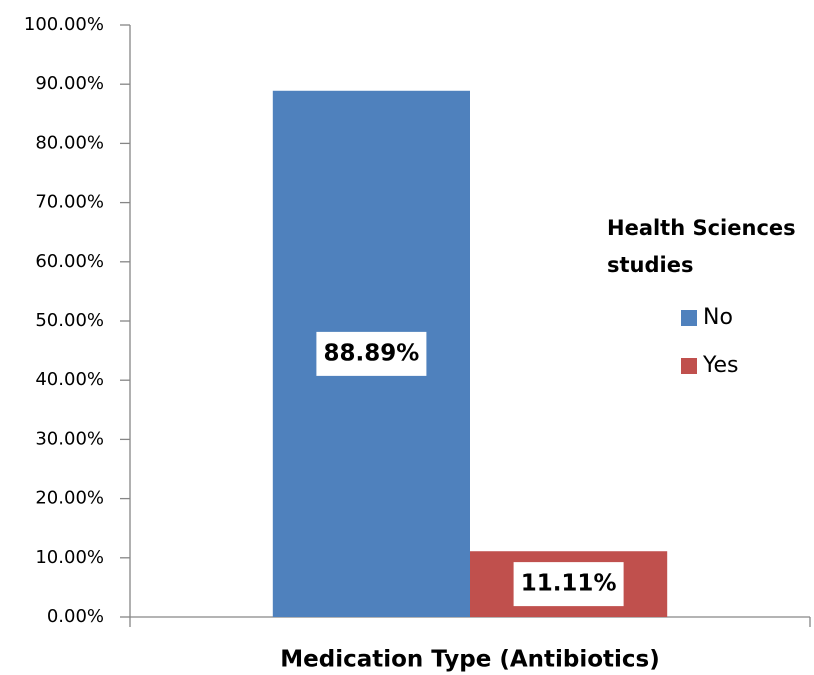 The height and width of the screenshot is (675, 814). Describe the element at coordinates (720, 365) in the screenshot. I see `legend-label: Yes` at that location.